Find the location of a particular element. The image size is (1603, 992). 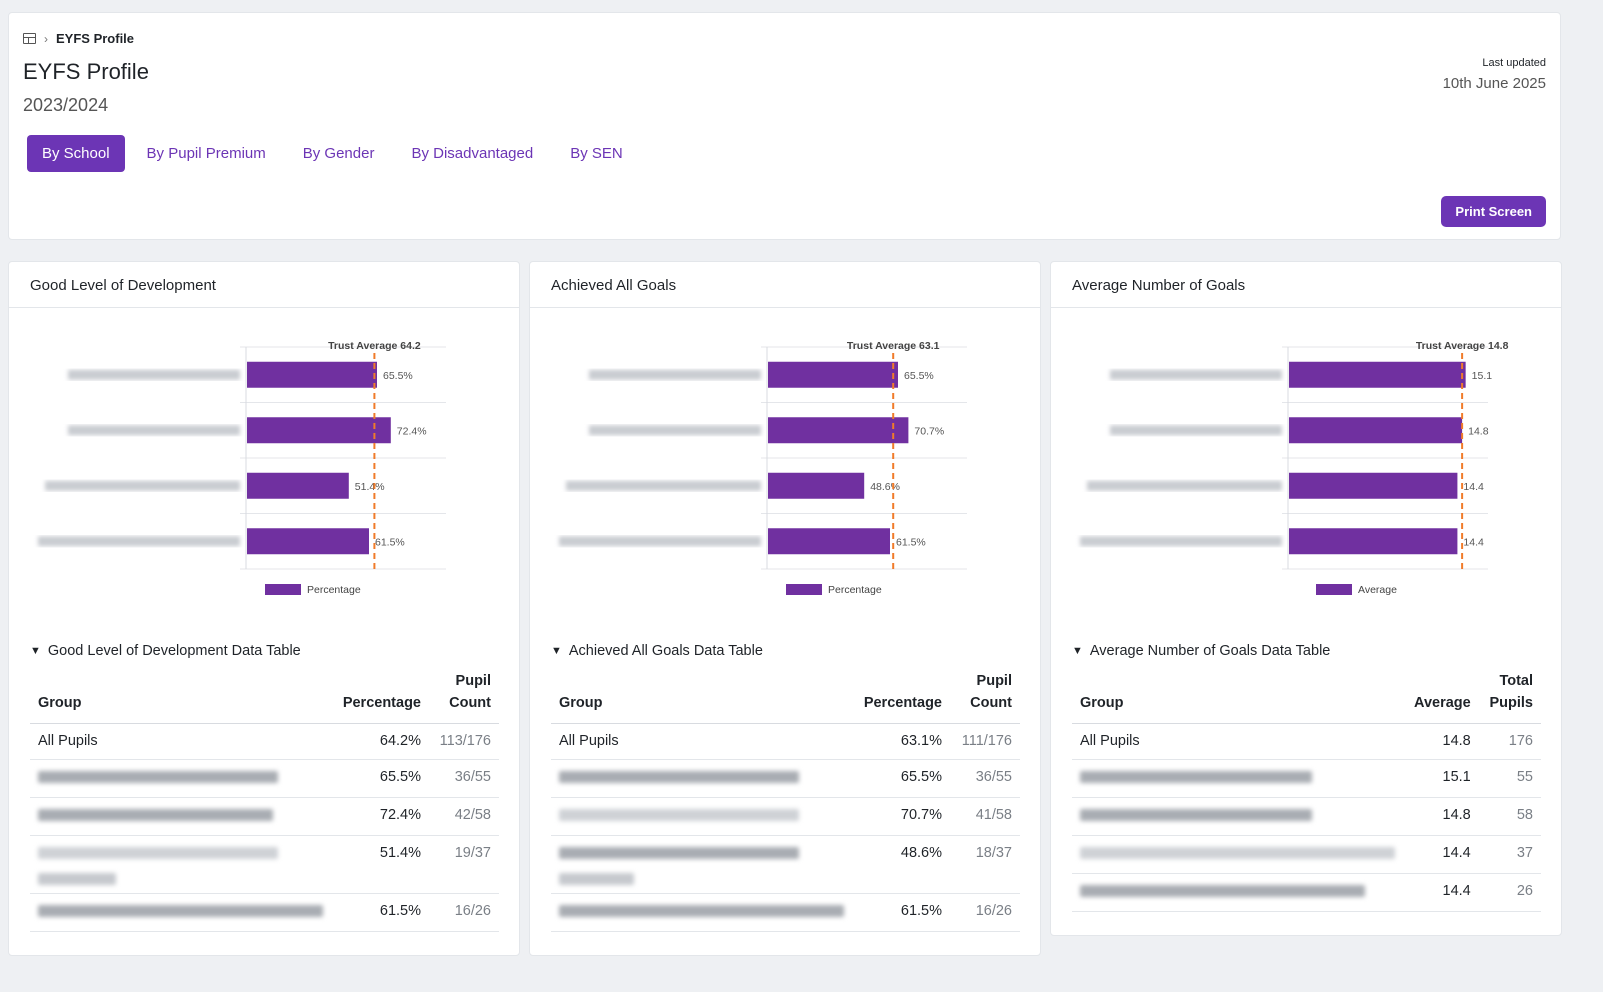

table-row: 70.7% 41/58 is located at coordinates (785, 816).